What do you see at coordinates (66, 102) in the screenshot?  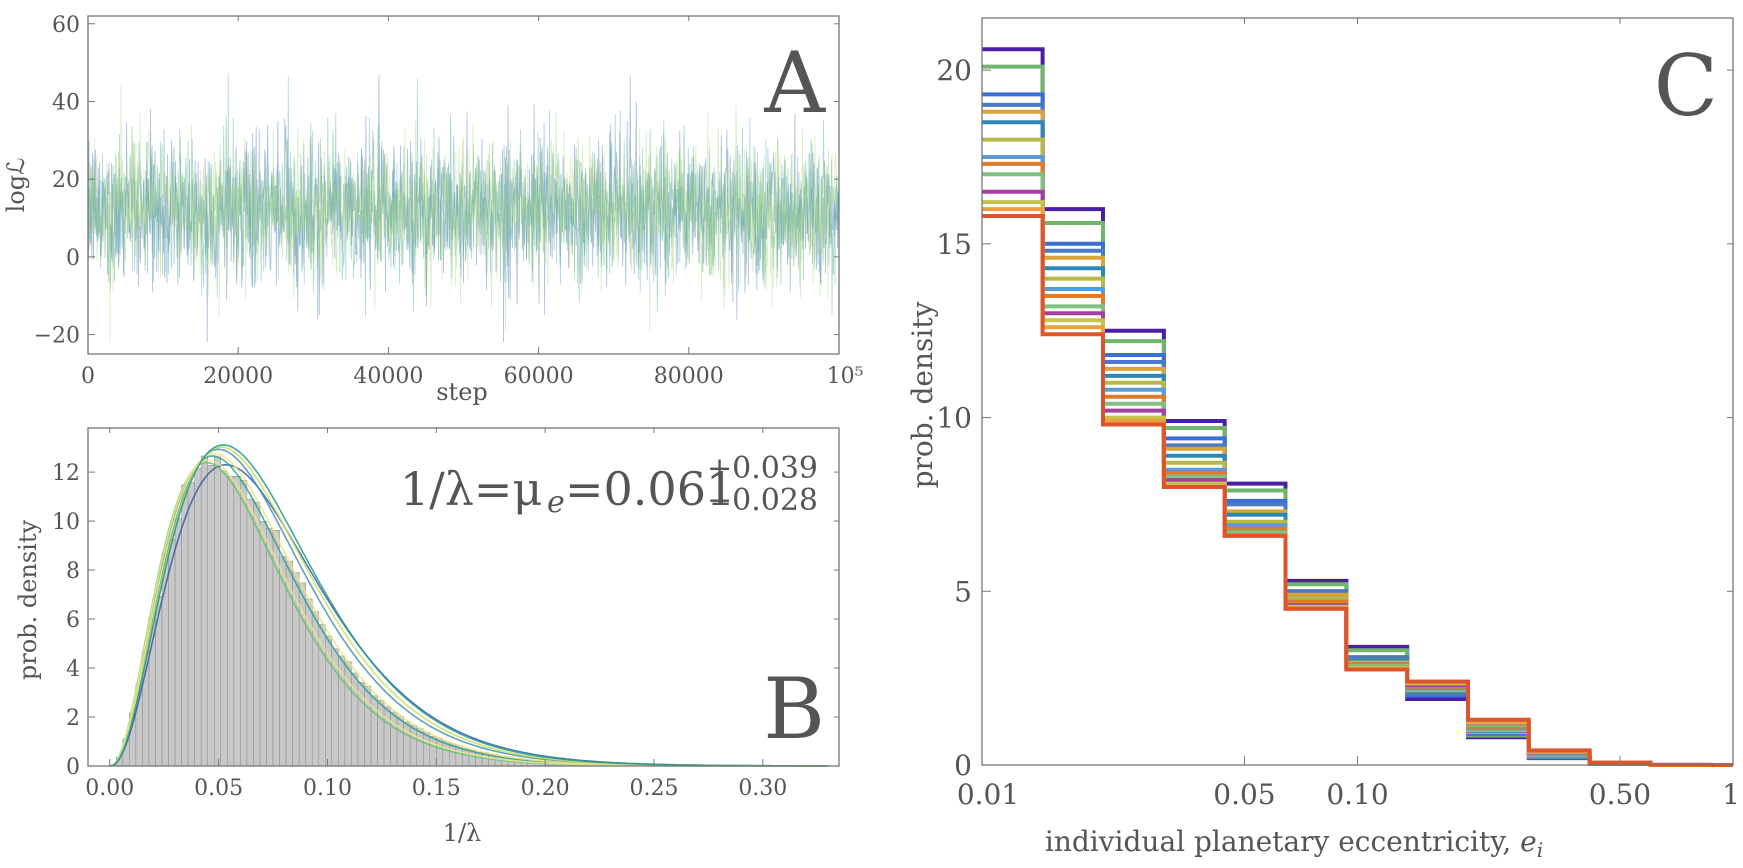 I see `panel-a-ytick-label: 40` at bounding box center [66, 102].